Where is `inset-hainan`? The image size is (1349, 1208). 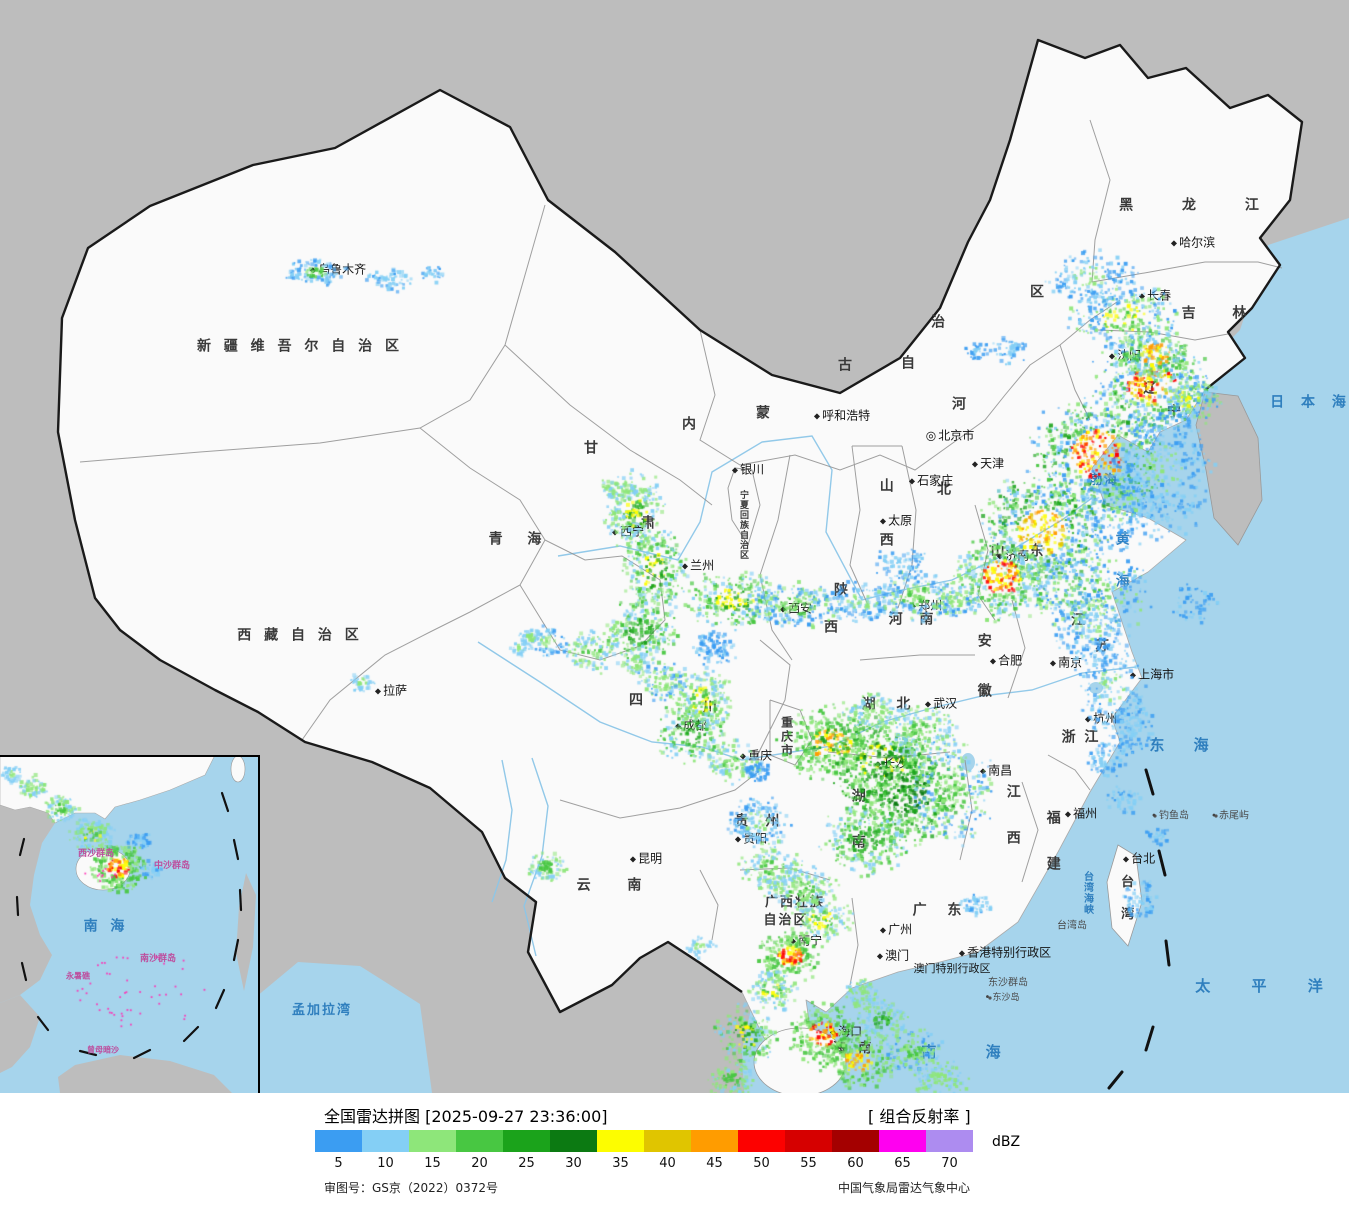
inset-hainan is located at coordinates (103, 869).